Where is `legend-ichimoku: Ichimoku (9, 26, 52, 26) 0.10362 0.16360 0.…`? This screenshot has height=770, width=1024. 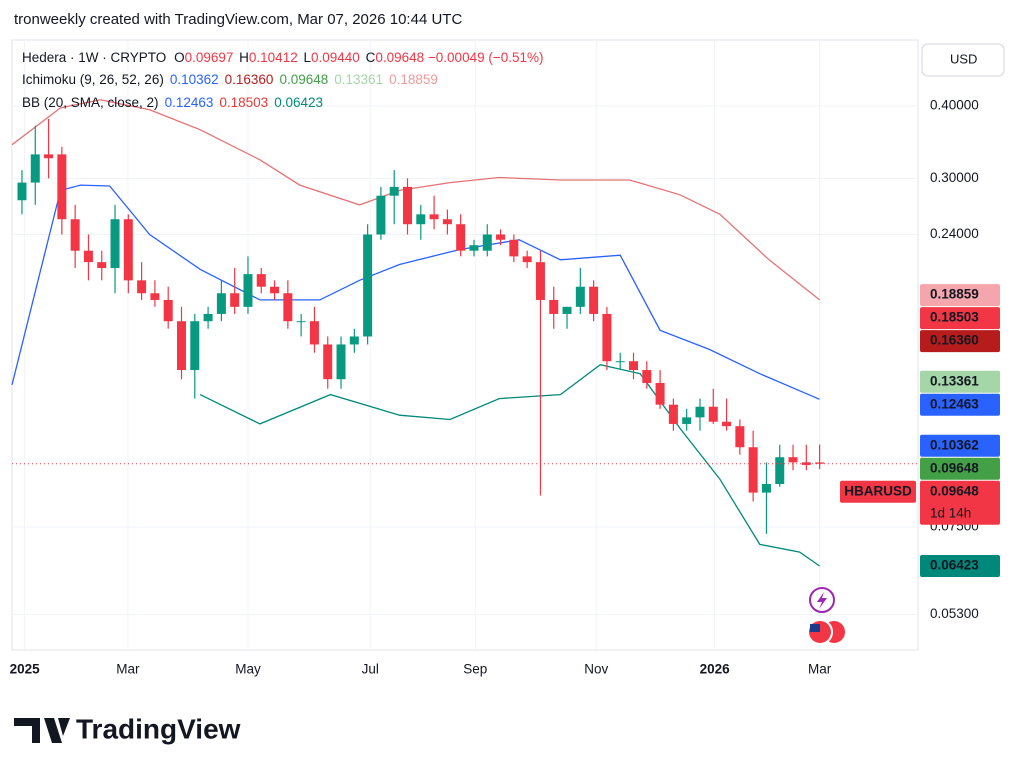 legend-ichimoku: Ichimoku (9, 26, 52, 26) 0.10362 0.16360 0.… is located at coordinates (230, 79).